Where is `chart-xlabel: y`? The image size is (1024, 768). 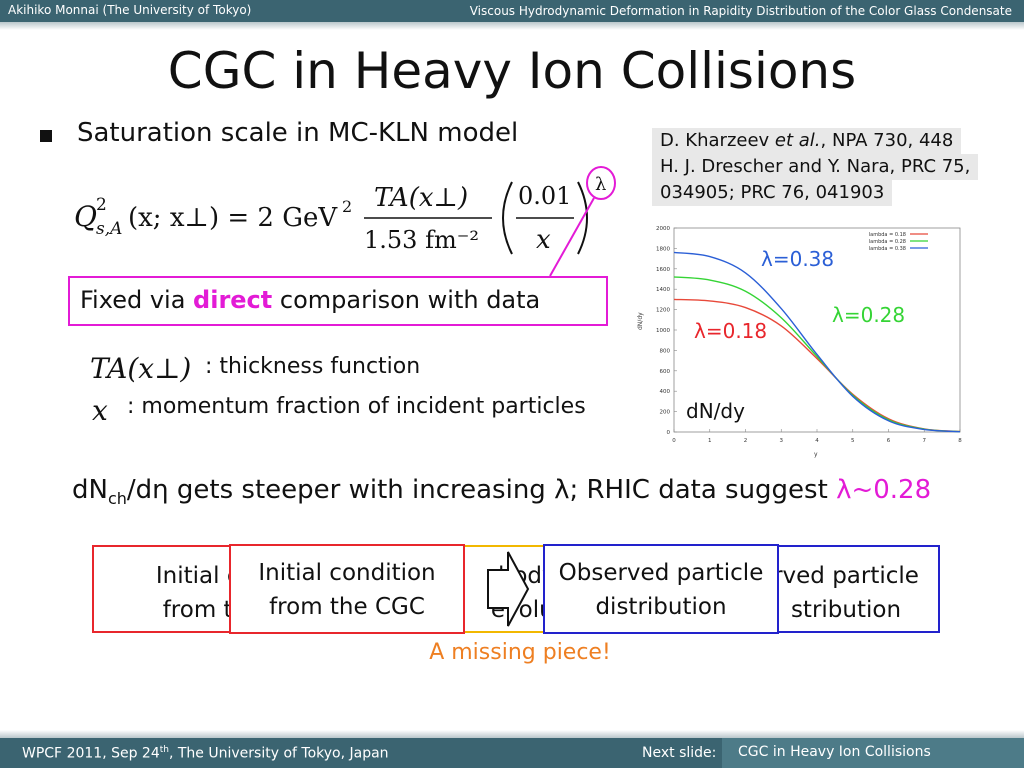 chart-xlabel: y is located at coordinates (816, 454).